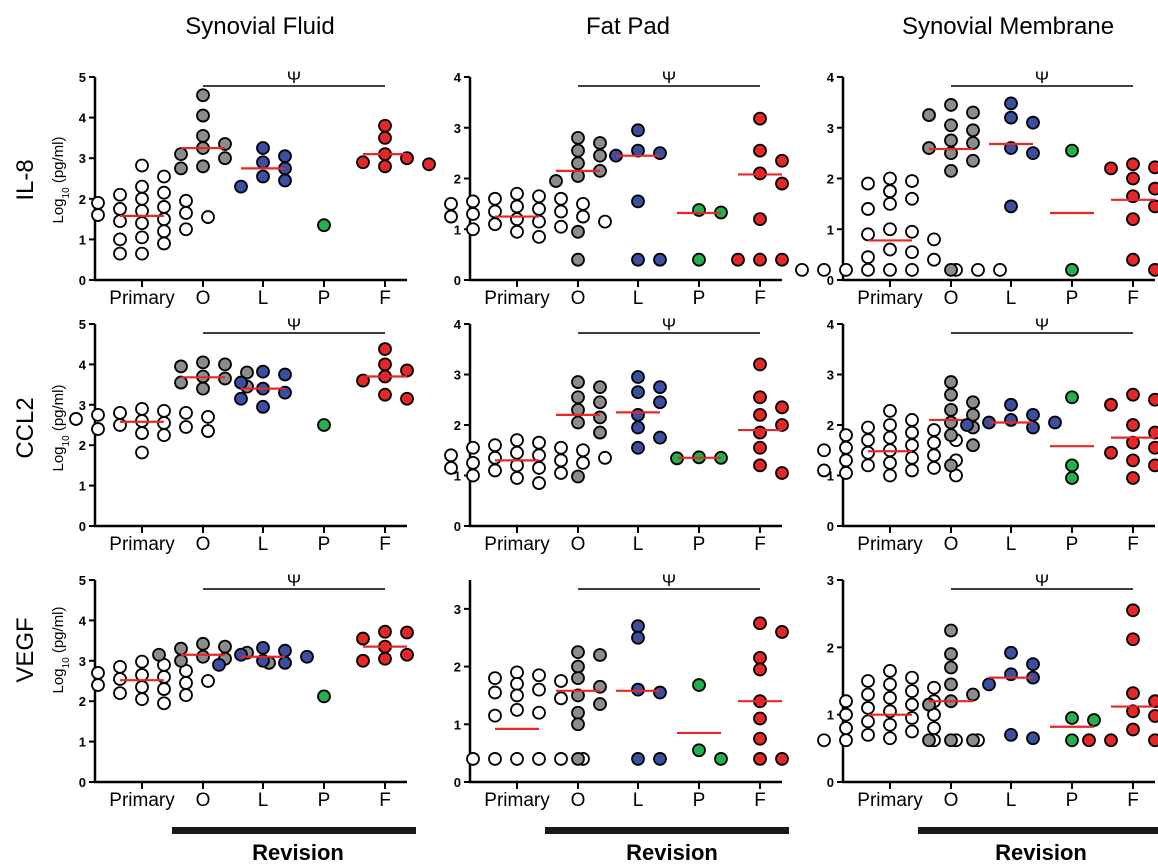 The height and width of the screenshot is (865, 1158). Describe the element at coordinates (25, 420) in the screenshot. I see `row-labels: IL-8 CCL2 VEGF` at that location.